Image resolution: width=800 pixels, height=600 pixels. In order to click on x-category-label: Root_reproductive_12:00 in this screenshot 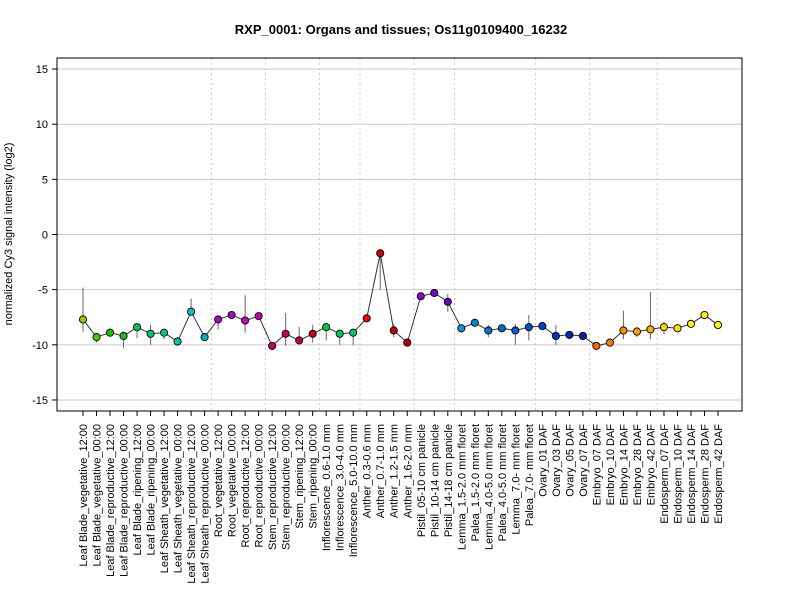, I will do `click(246, 486)`.